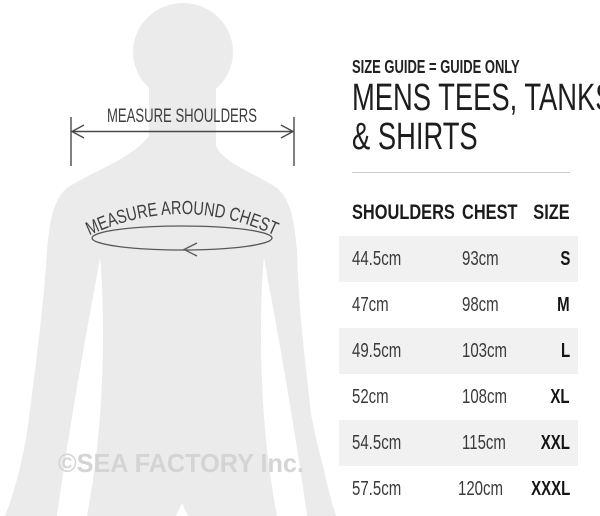 This screenshot has height=516, width=600. Describe the element at coordinates (480, 488) in the screenshot. I see `chest-value: 120cm` at that location.